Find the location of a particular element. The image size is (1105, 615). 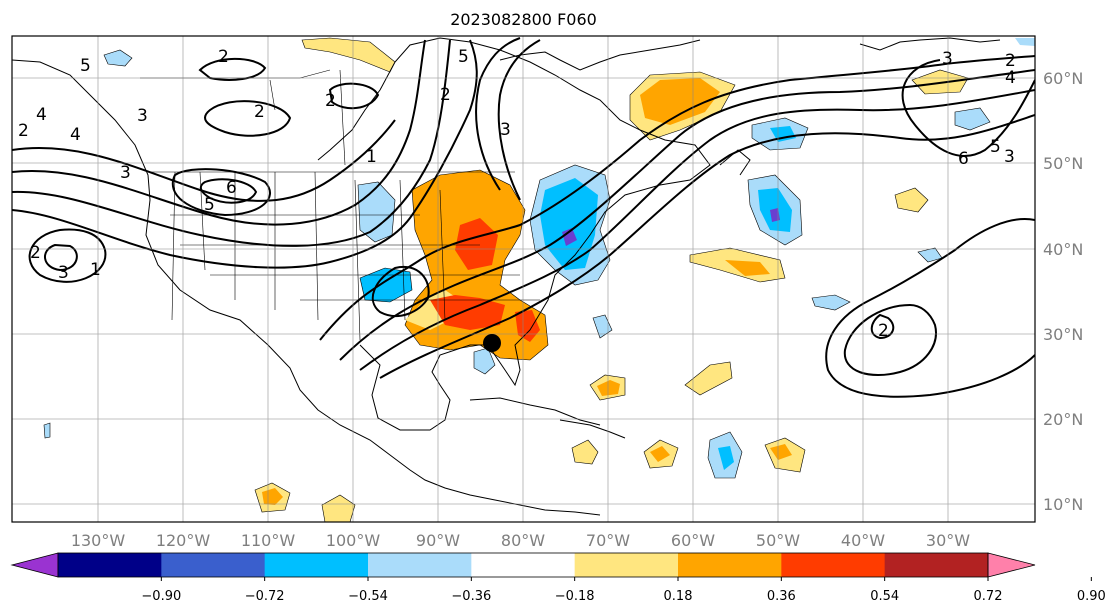

colorbar-tick-label: 0.72 is located at coordinates (988, 596).